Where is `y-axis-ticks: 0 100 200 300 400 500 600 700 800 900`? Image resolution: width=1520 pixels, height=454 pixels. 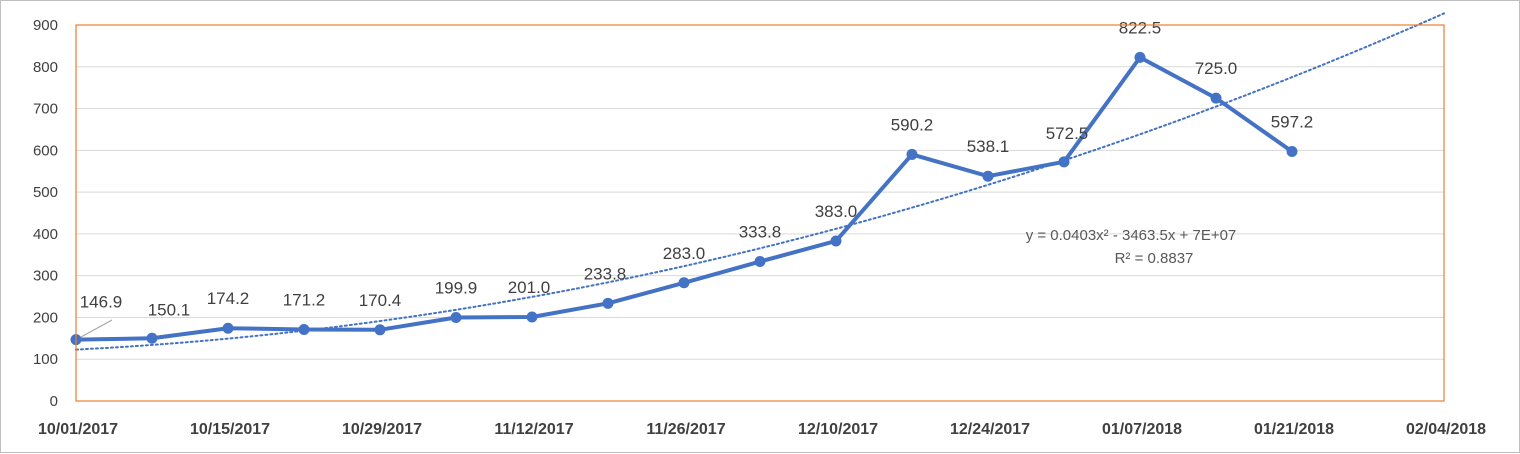
y-axis-ticks: 0 100 200 300 400 500 600 700 800 900 is located at coordinates (45, 213).